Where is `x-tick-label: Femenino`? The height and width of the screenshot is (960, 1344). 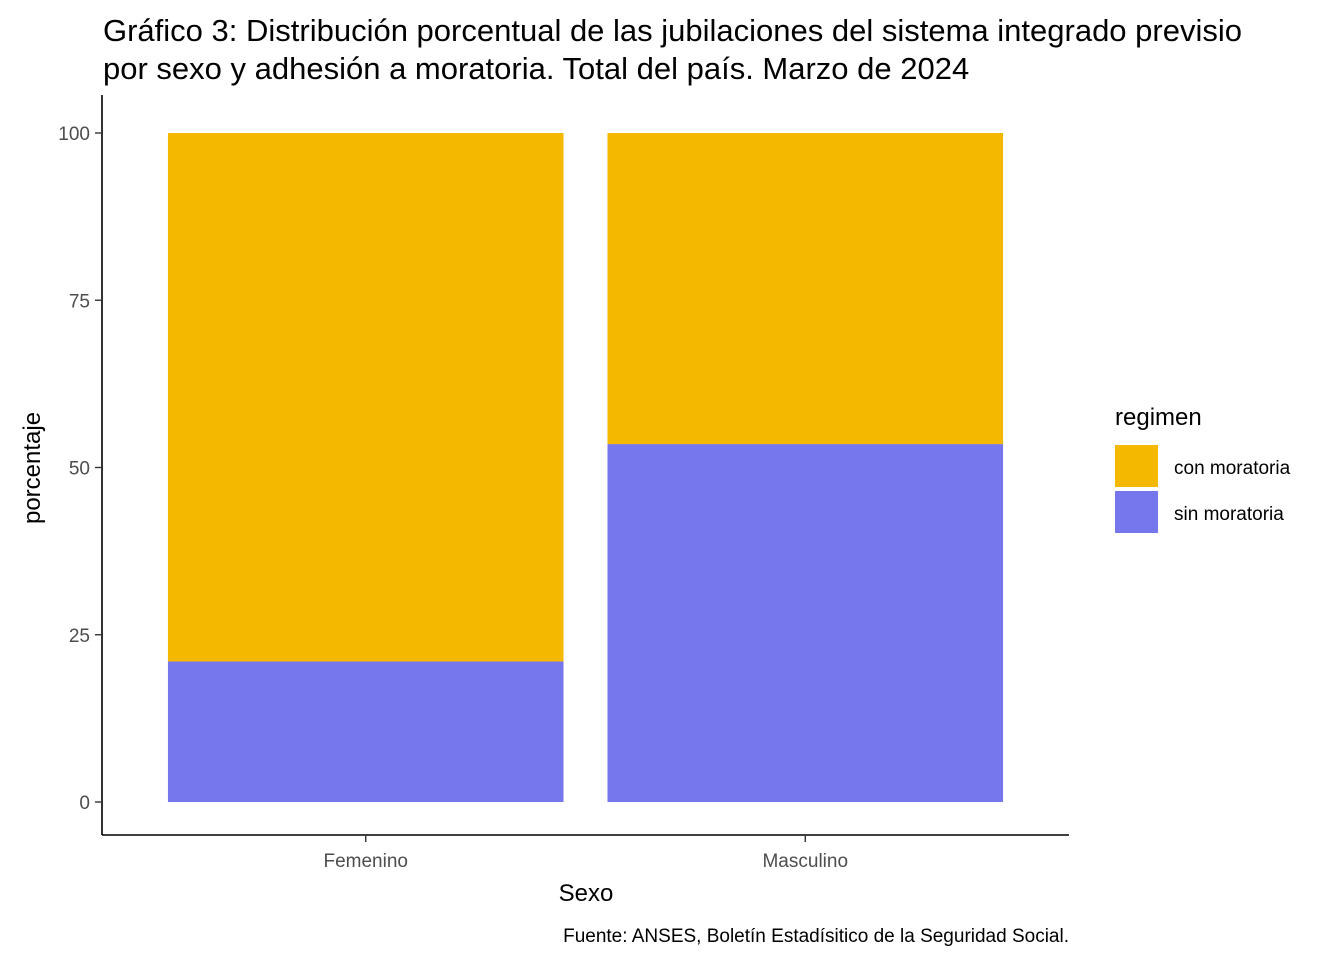
x-tick-label: Femenino is located at coordinates (365, 861).